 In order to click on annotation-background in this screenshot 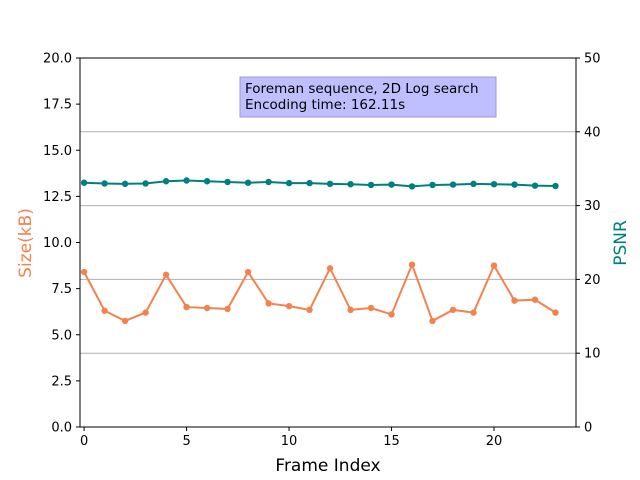, I will do `click(368, 97)`.